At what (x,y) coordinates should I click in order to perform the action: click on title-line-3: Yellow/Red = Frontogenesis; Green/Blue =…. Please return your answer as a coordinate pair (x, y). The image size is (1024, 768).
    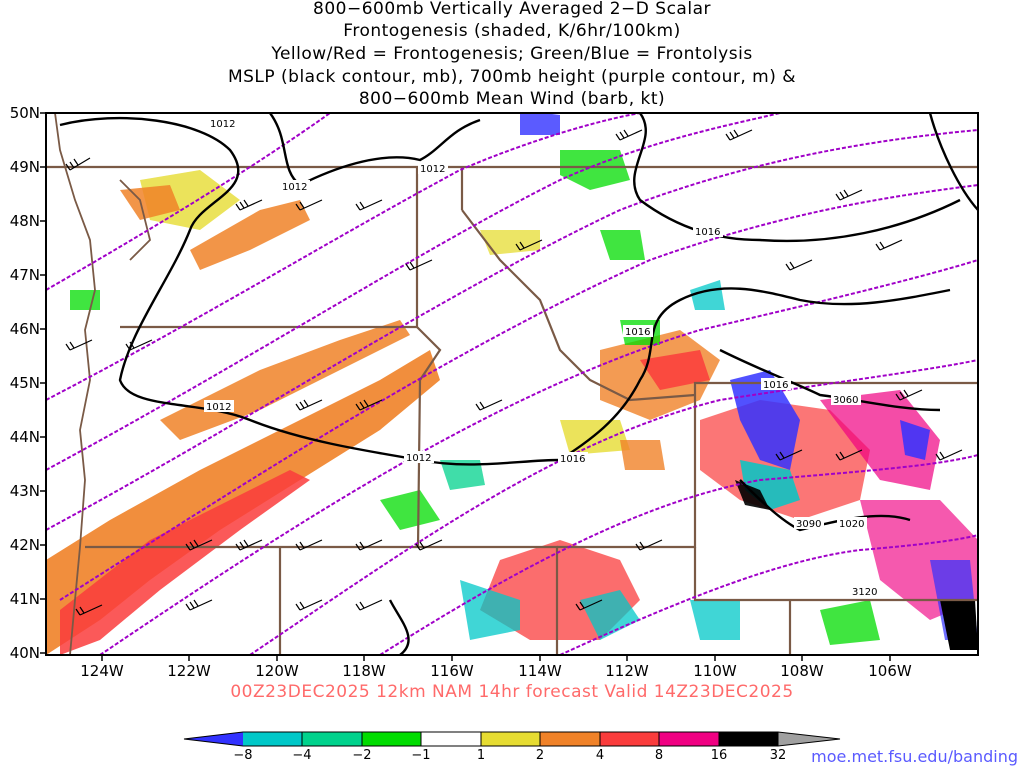
    Looking at the image, I should click on (512, 54).